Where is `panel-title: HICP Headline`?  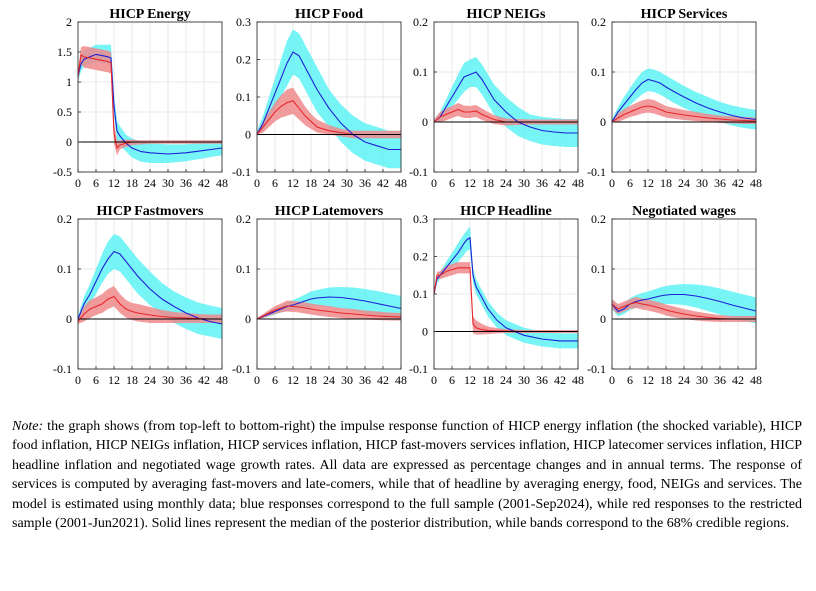
panel-title: HICP Headline is located at coordinates (505, 211).